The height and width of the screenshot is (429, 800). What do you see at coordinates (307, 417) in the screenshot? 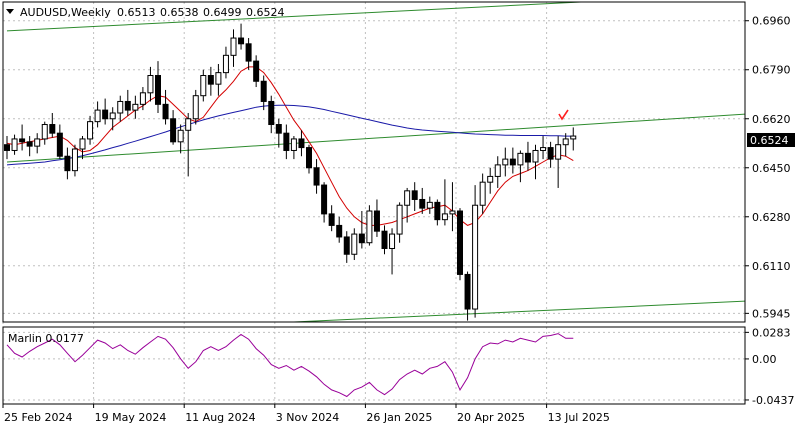
I see `time-tick-label: 3 Nov 2024` at bounding box center [307, 417].